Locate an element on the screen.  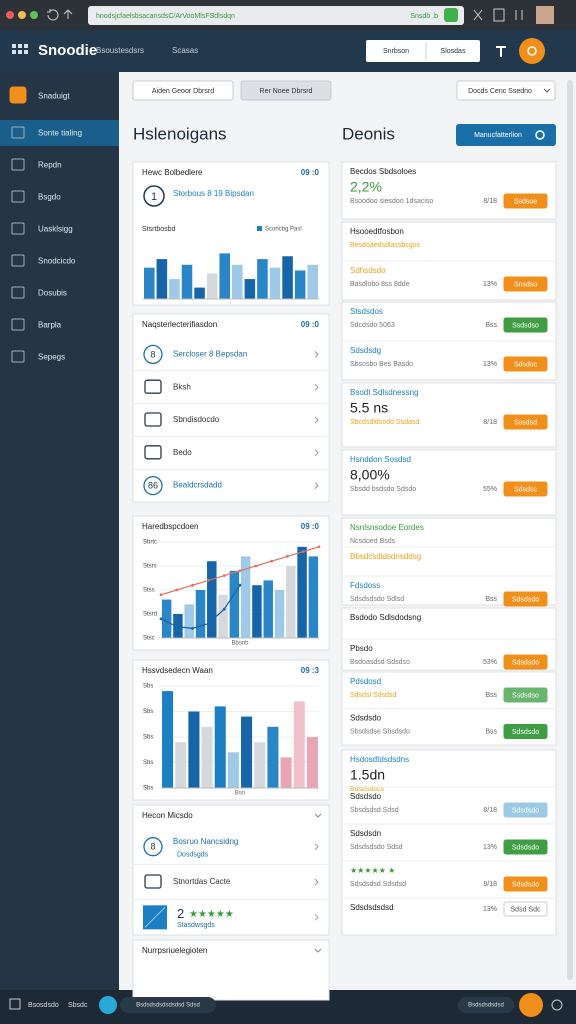
extension-icon is located at coordinates (451, 15).